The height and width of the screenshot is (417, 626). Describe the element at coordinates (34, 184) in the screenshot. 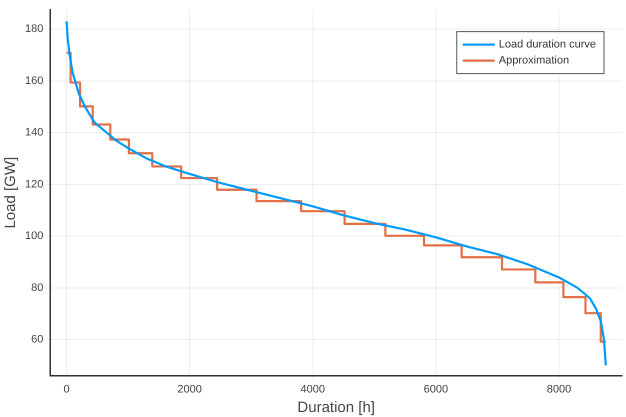

I see `y-tick-label: 120` at that location.